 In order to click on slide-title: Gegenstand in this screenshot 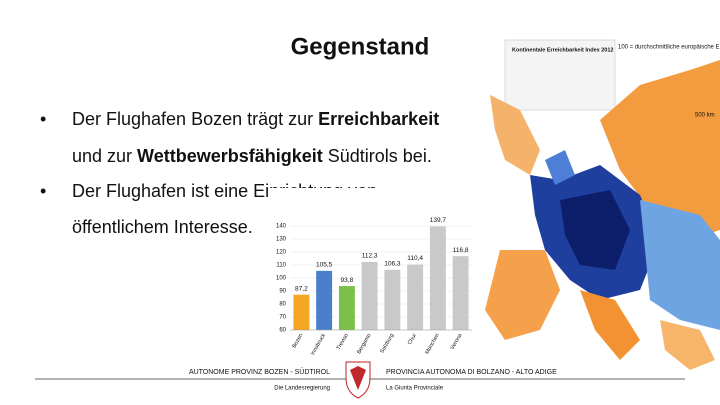, I will do `click(360, 46)`.